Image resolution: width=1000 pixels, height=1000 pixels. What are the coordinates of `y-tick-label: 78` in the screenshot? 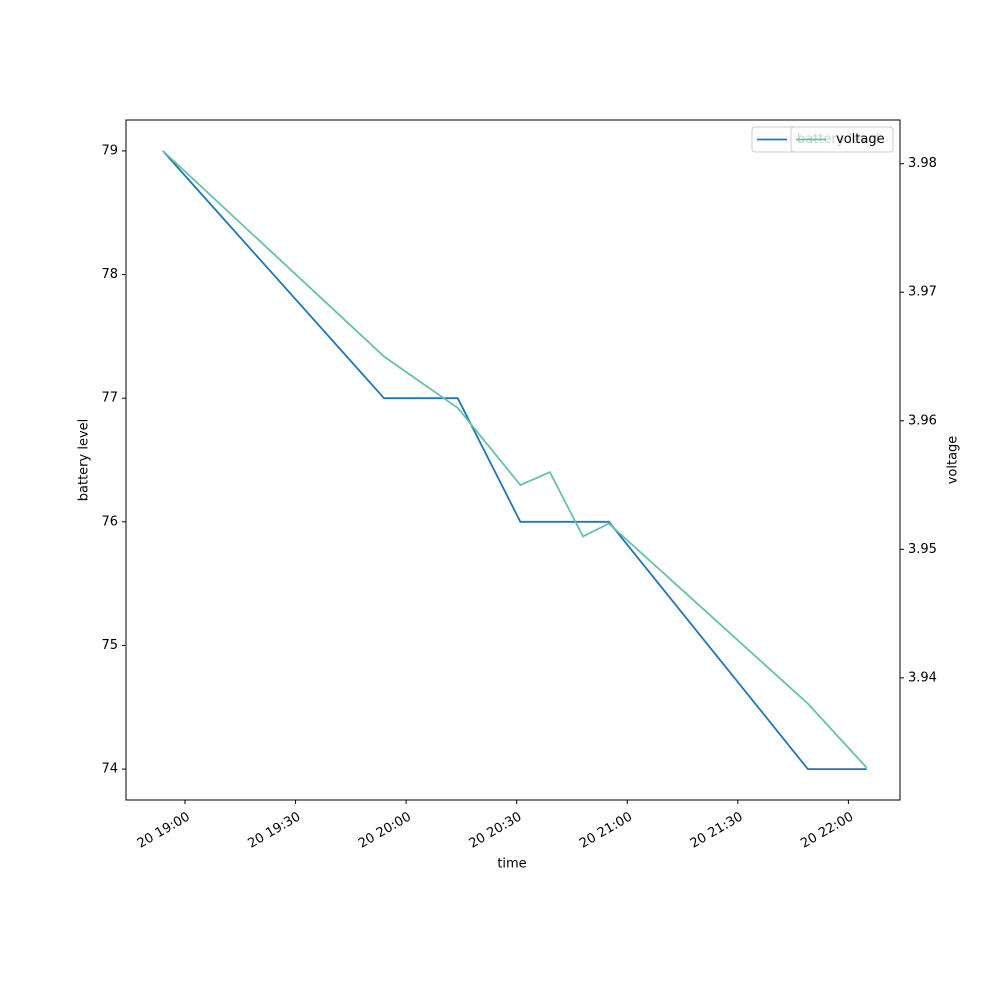 It's located at (109, 274).